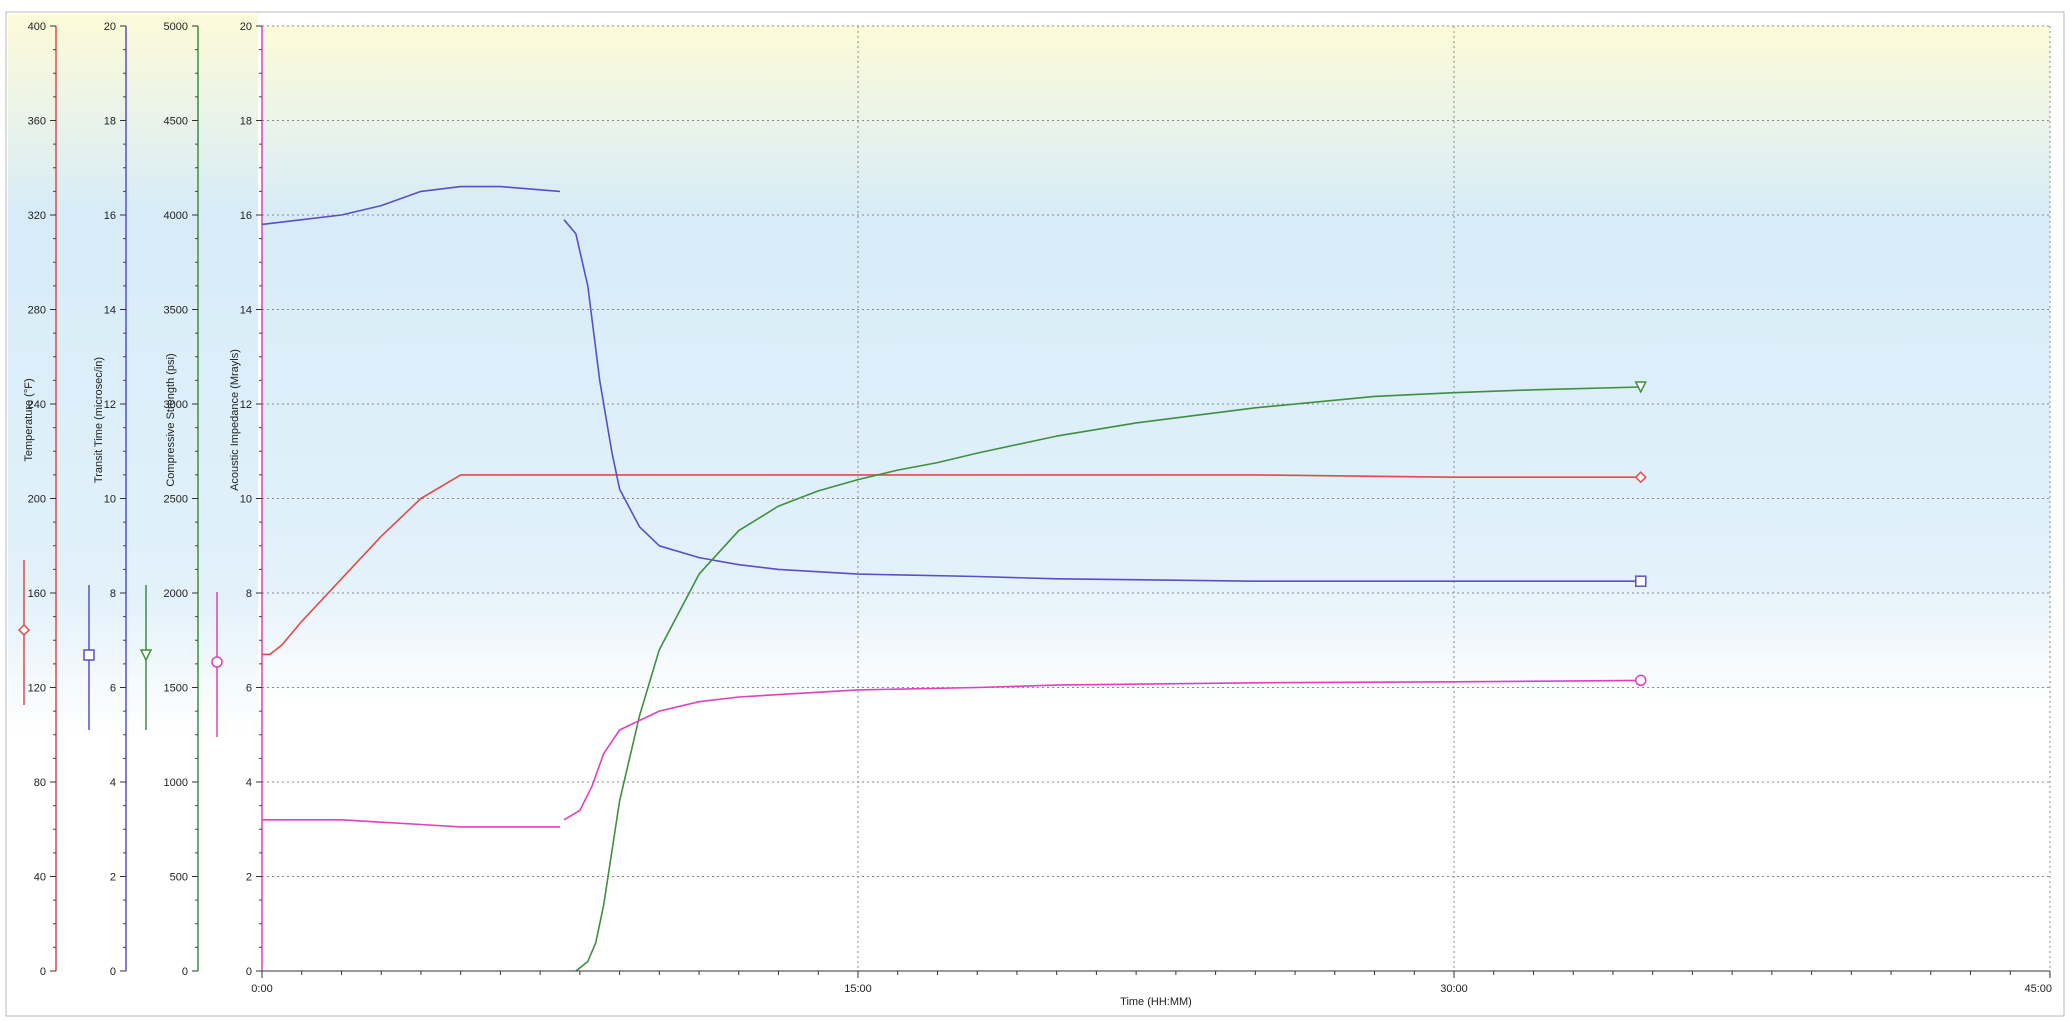 This screenshot has width=2070, height=1021. What do you see at coordinates (99, 420) in the screenshot?
I see `y-axis-title-transit: Transit Time (microsec/in)` at bounding box center [99, 420].